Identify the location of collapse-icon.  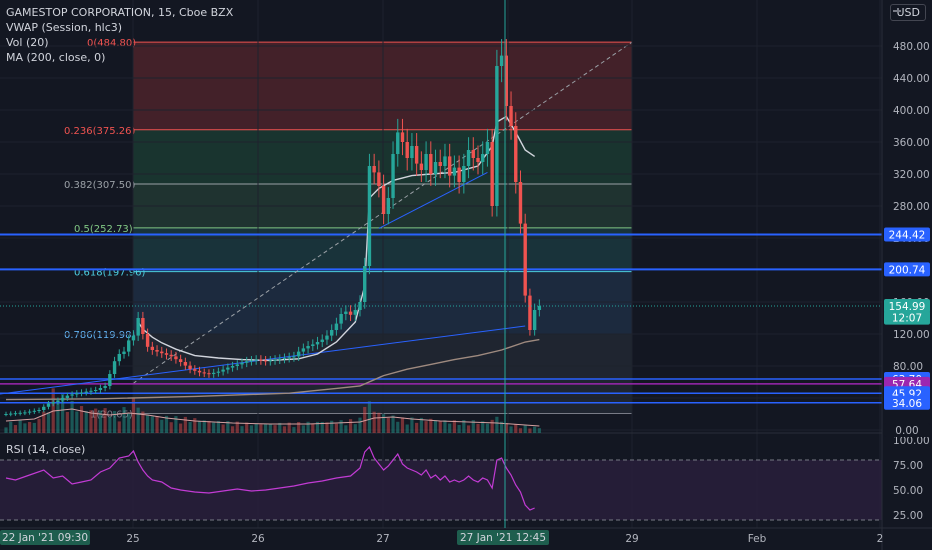
(897, 11).